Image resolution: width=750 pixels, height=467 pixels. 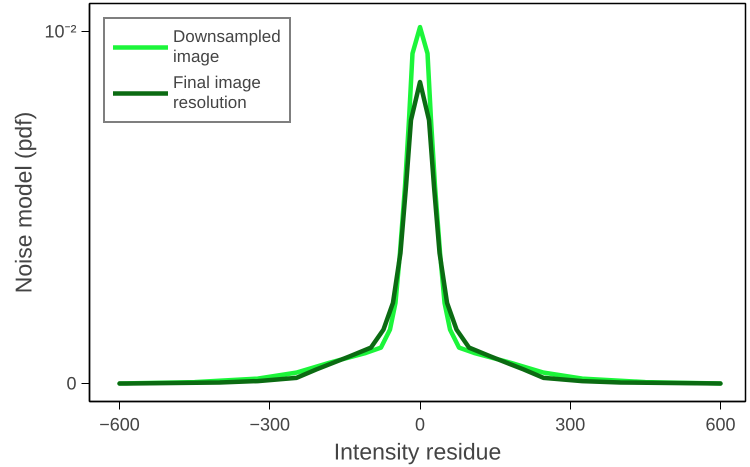 I want to click on x-tick-label: −600, so click(x=119, y=424).